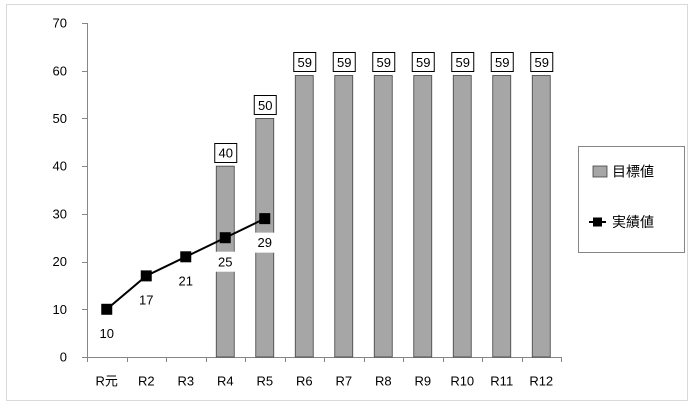 The height and width of the screenshot is (405, 691). I want to click on line-data-label: 17, so click(146, 299).